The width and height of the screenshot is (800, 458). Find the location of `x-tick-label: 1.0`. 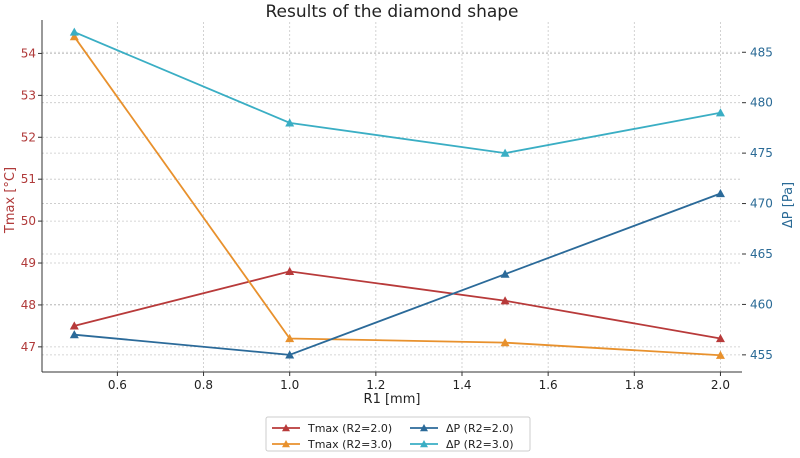

x-tick-label: 1.0 is located at coordinates (289, 385).